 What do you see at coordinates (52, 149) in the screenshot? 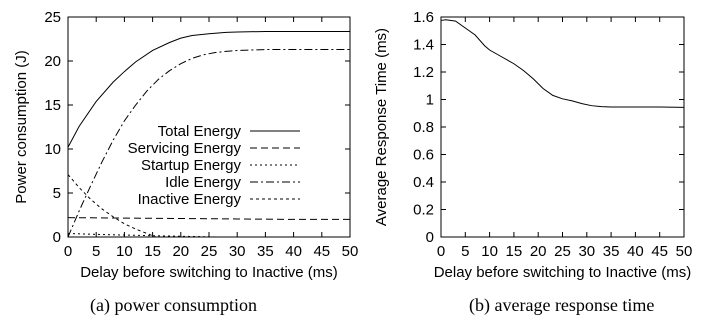
I see `y-tick-label: 10` at bounding box center [52, 149].